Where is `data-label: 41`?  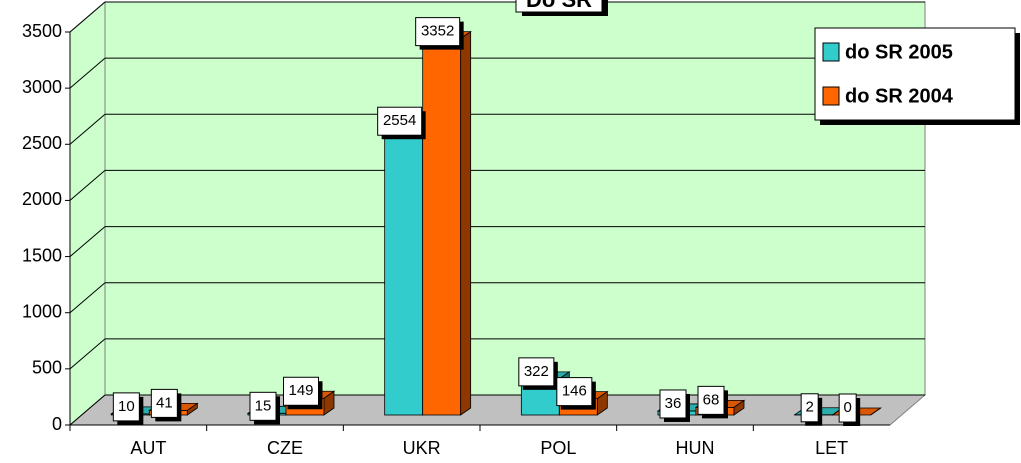 data-label: 41 is located at coordinates (164, 402).